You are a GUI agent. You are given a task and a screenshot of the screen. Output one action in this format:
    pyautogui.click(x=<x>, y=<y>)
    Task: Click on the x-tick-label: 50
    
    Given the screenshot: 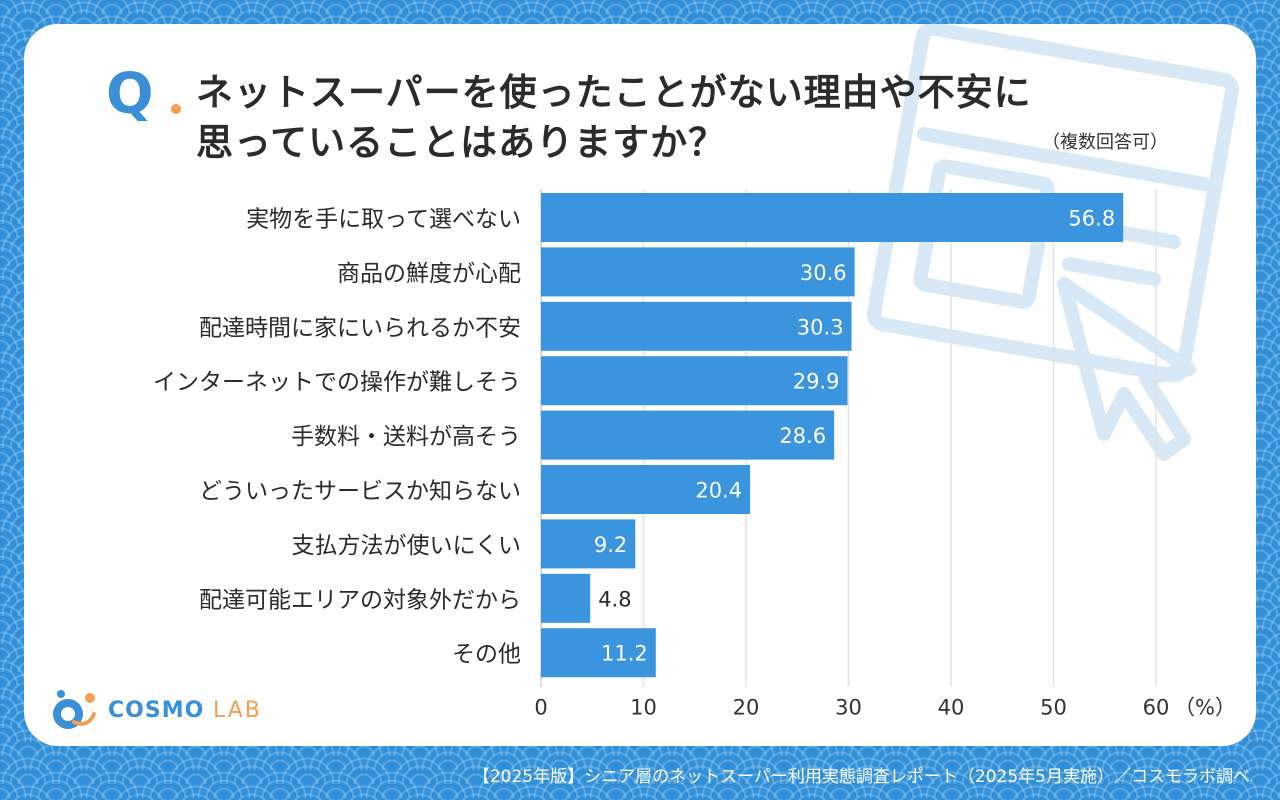 What is the action you would take?
    pyautogui.click(x=1053, y=708)
    